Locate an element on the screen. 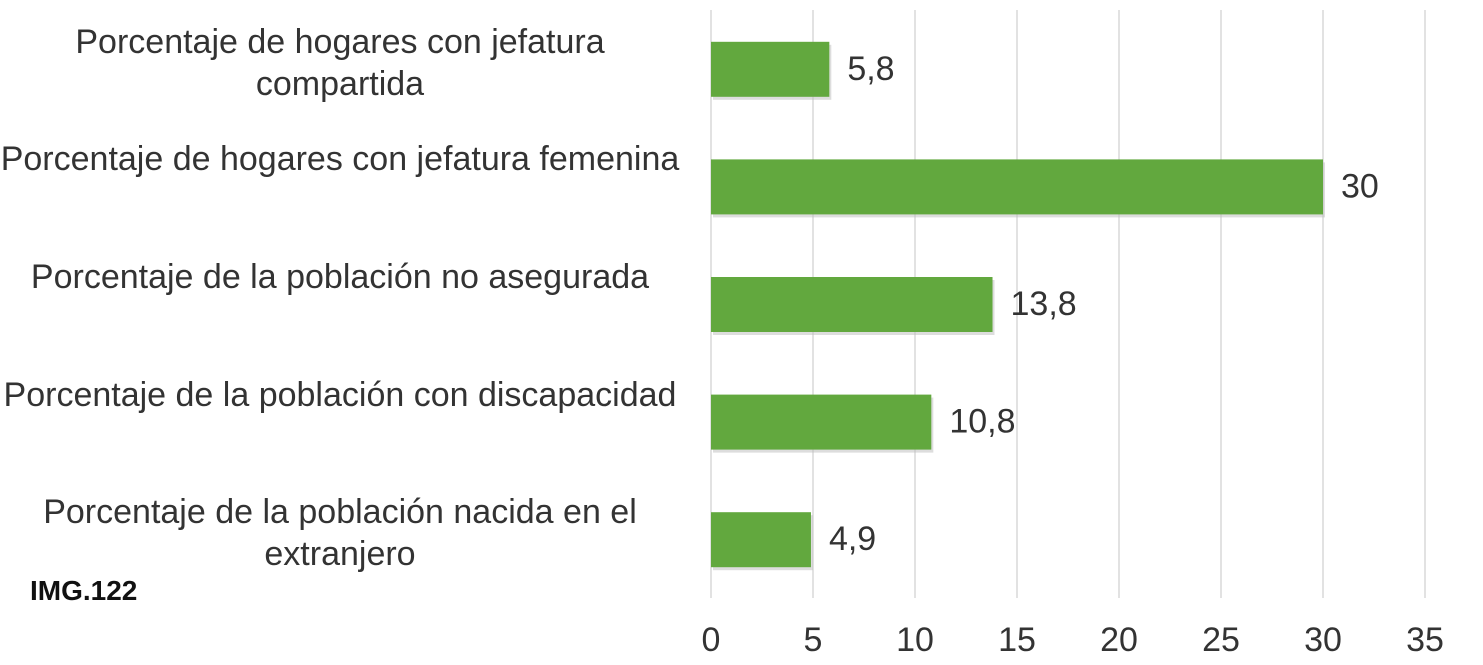  value-label: 5,8 is located at coordinates (870, 69).